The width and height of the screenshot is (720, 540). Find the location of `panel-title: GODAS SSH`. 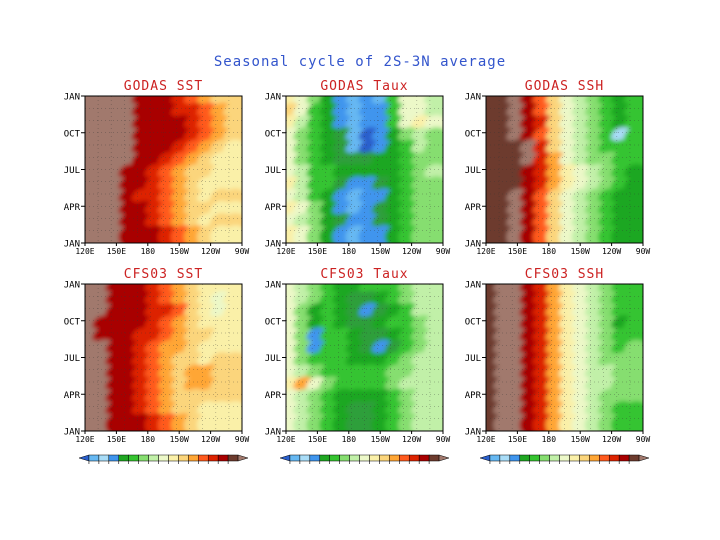

panel-title: GODAS SSH is located at coordinates (564, 86).